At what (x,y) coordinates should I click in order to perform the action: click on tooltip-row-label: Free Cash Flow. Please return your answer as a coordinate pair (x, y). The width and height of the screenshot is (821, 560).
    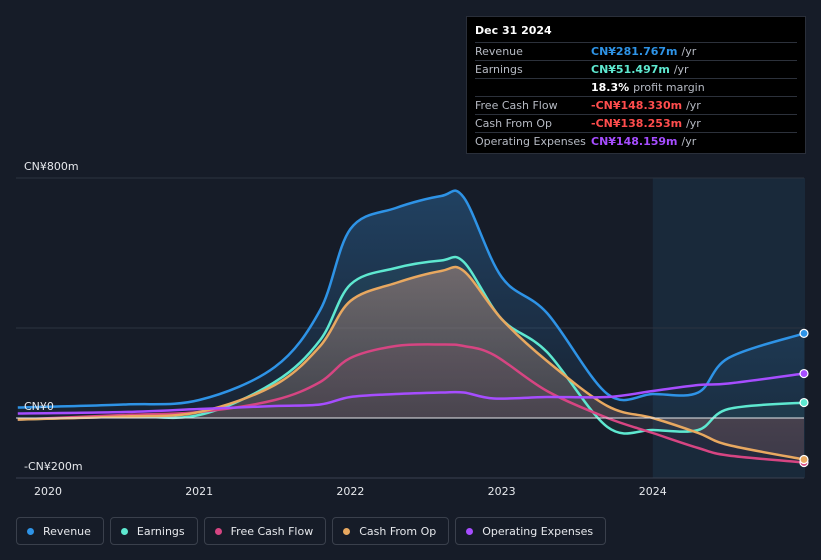
    Looking at the image, I should click on (516, 105).